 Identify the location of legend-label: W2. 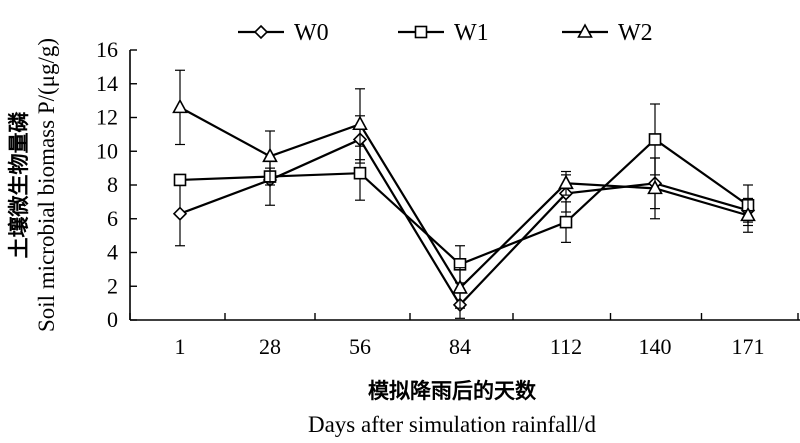
(635, 33).